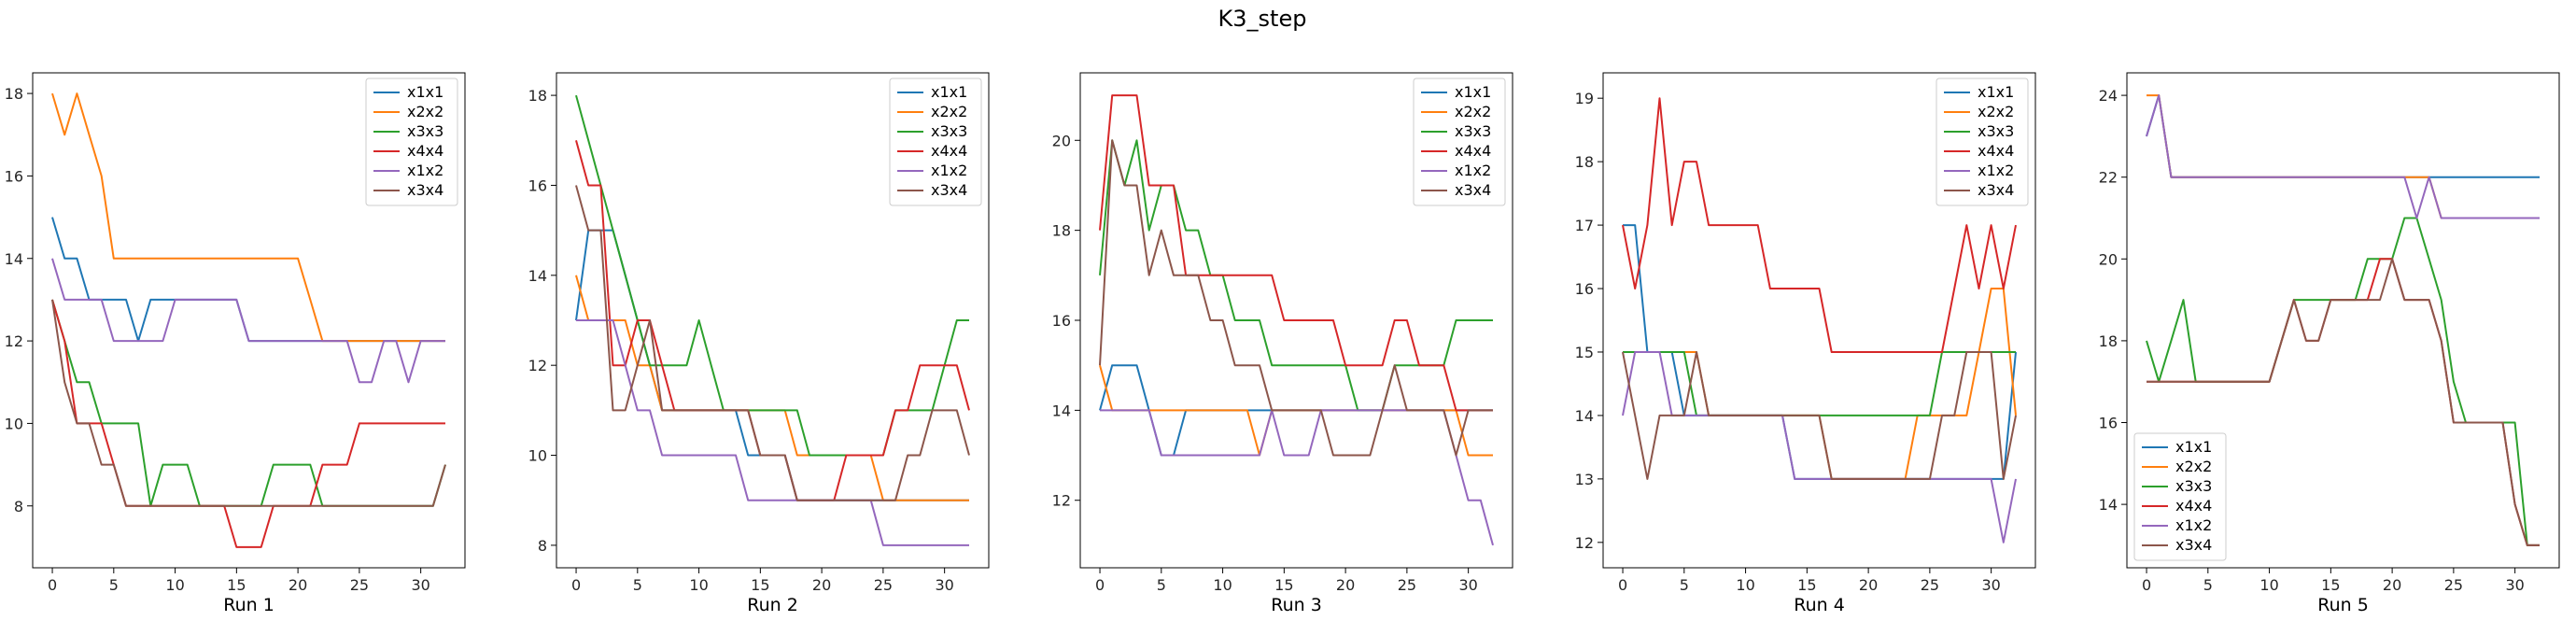  Describe the element at coordinates (2343, 605) in the screenshot. I see `x-axis-title-run-5: Run 5` at that location.